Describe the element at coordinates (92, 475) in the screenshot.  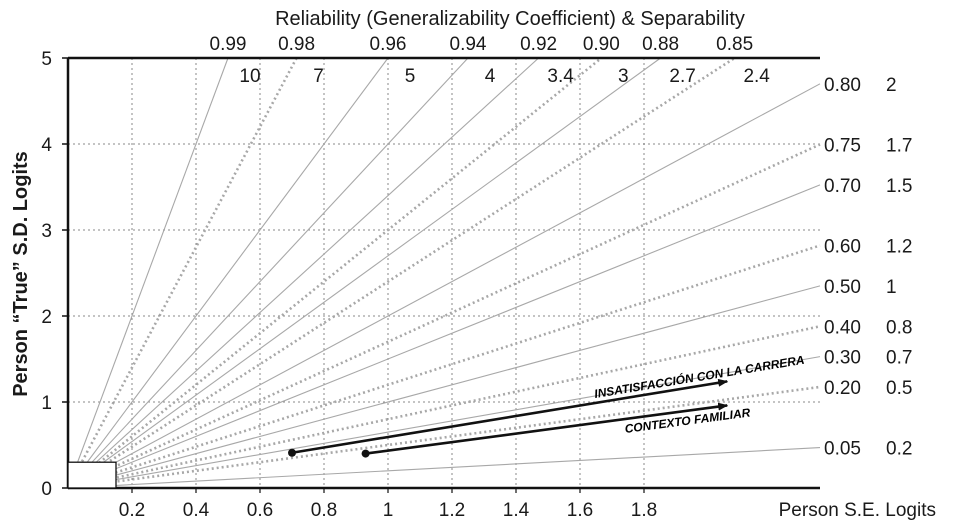
I see `origin-box` at that location.